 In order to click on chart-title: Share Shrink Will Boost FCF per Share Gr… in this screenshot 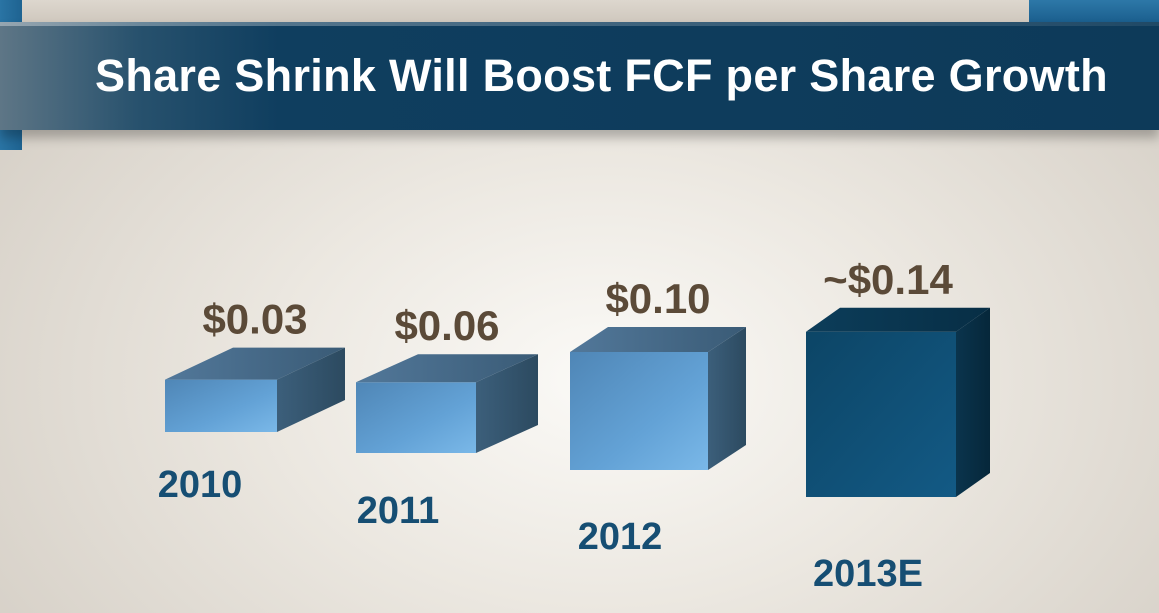, I will do `click(601, 75)`.